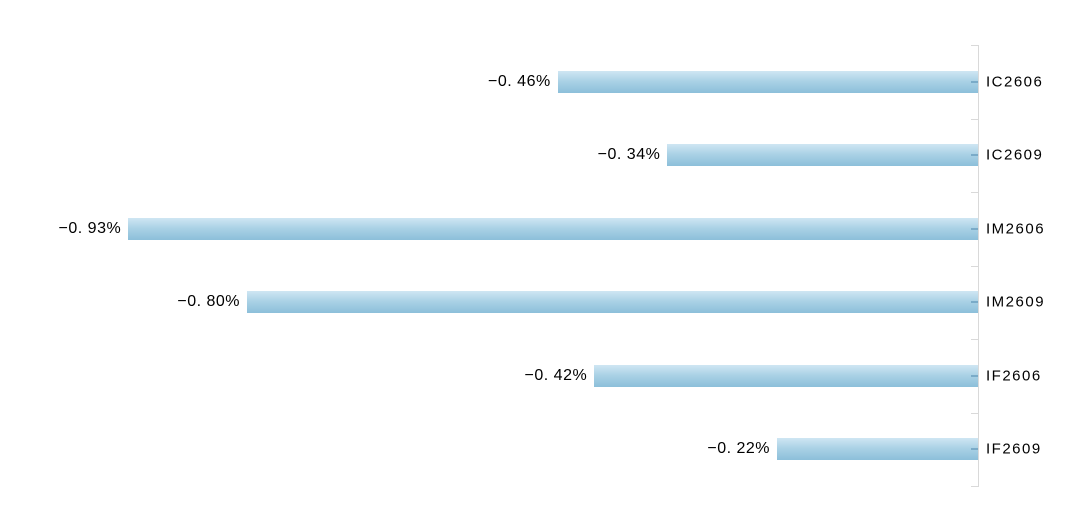 The width and height of the screenshot is (1080, 529). What do you see at coordinates (738, 449) in the screenshot?
I see `value-label-if2609: −0. 22%` at bounding box center [738, 449].